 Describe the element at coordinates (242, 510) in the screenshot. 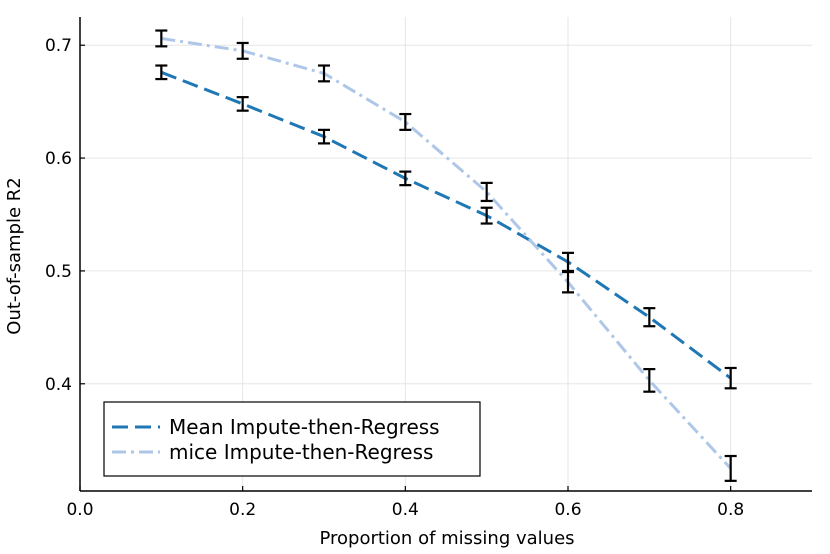

I see `x-tick-label: 0.2` at that location.